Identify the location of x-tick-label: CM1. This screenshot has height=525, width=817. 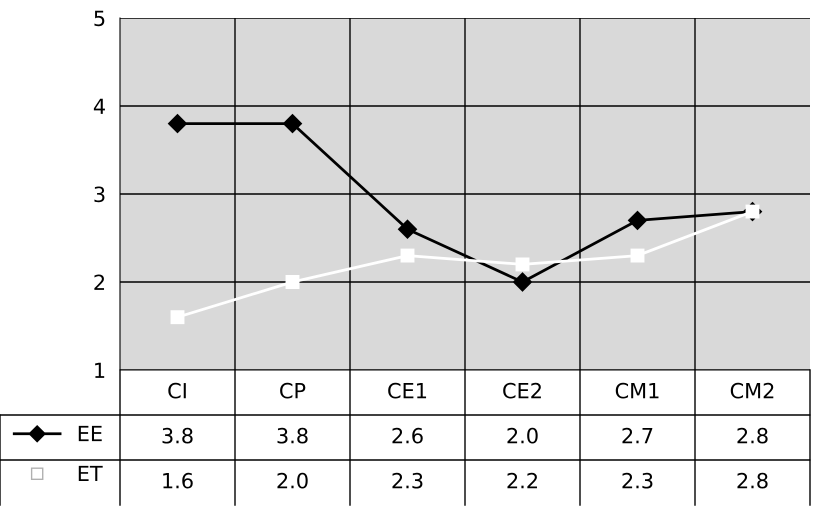
(637, 390).